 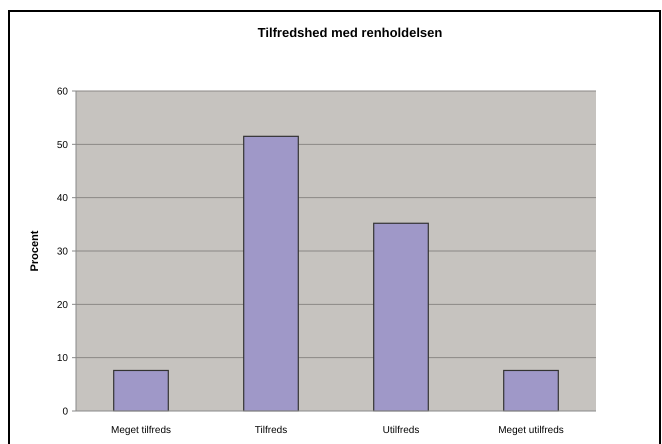 What do you see at coordinates (65, 412) in the screenshot?
I see `y-tick-label: 0` at bounding box center [65, 412].